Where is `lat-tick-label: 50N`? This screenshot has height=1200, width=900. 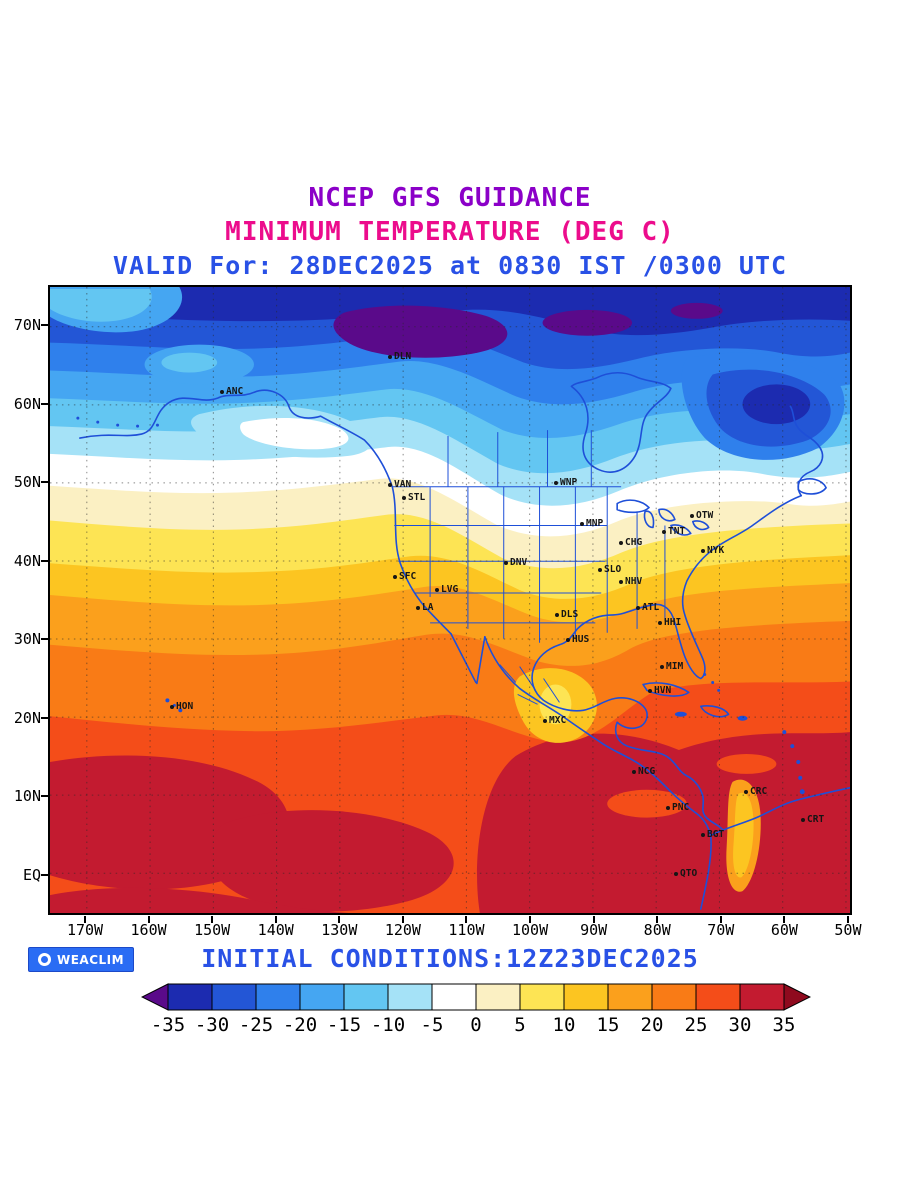
lat-tick-label: 50N is located at coordinates (27, 482).